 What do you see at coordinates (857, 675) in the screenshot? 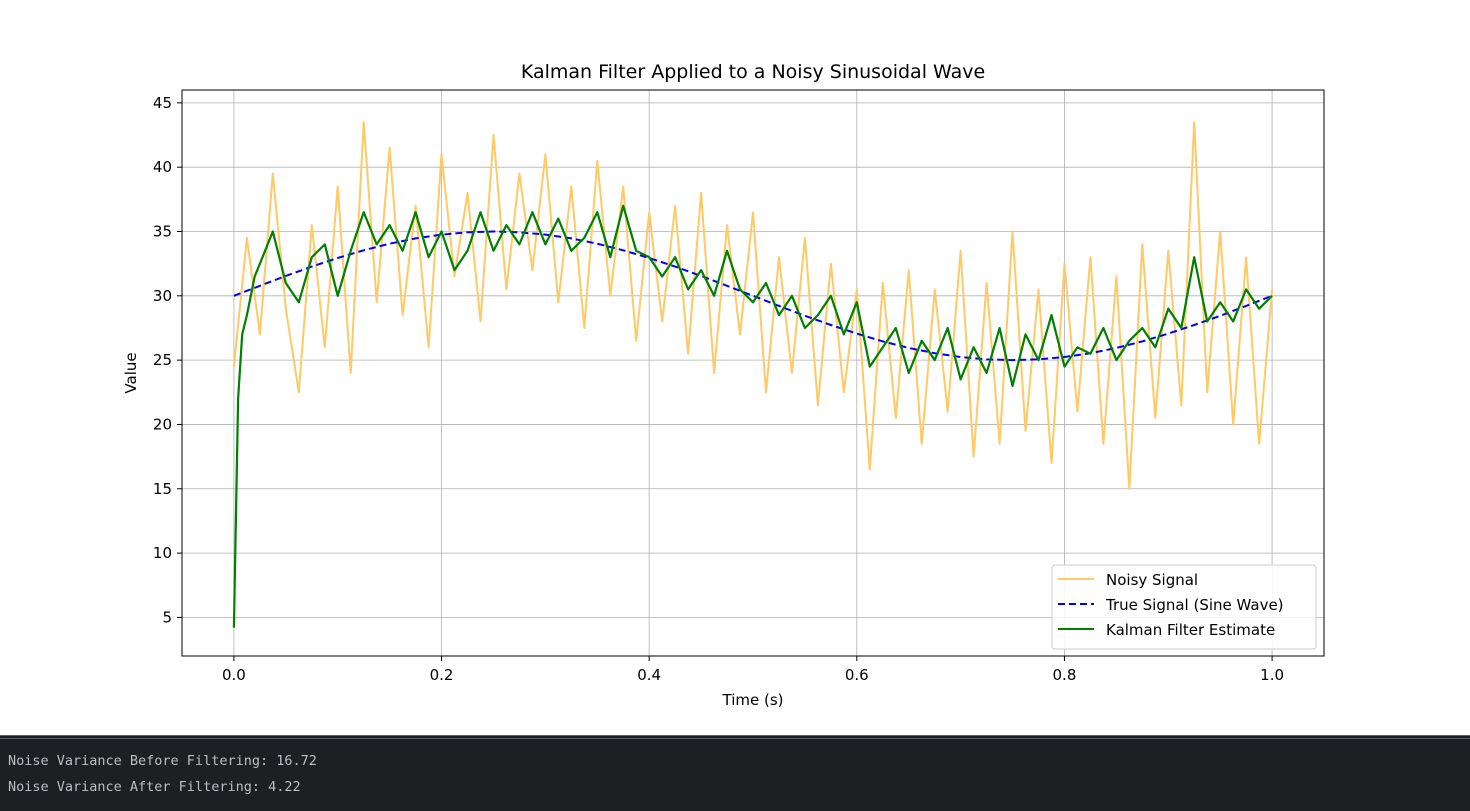
I see `x-tick-label: 0.6` at bounding box center [857, 675].